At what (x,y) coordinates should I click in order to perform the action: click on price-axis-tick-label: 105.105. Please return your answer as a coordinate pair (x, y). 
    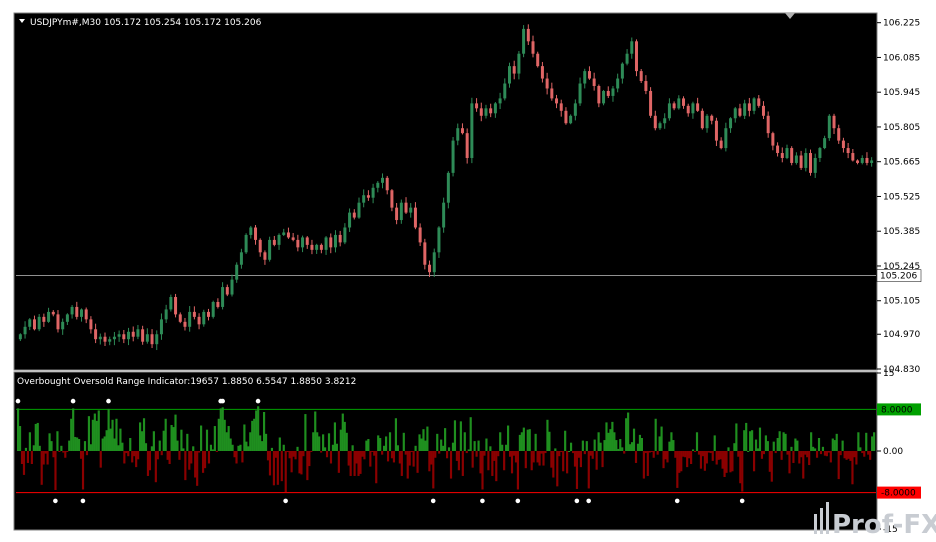
    Looking at the image, I should click on (901, 302).